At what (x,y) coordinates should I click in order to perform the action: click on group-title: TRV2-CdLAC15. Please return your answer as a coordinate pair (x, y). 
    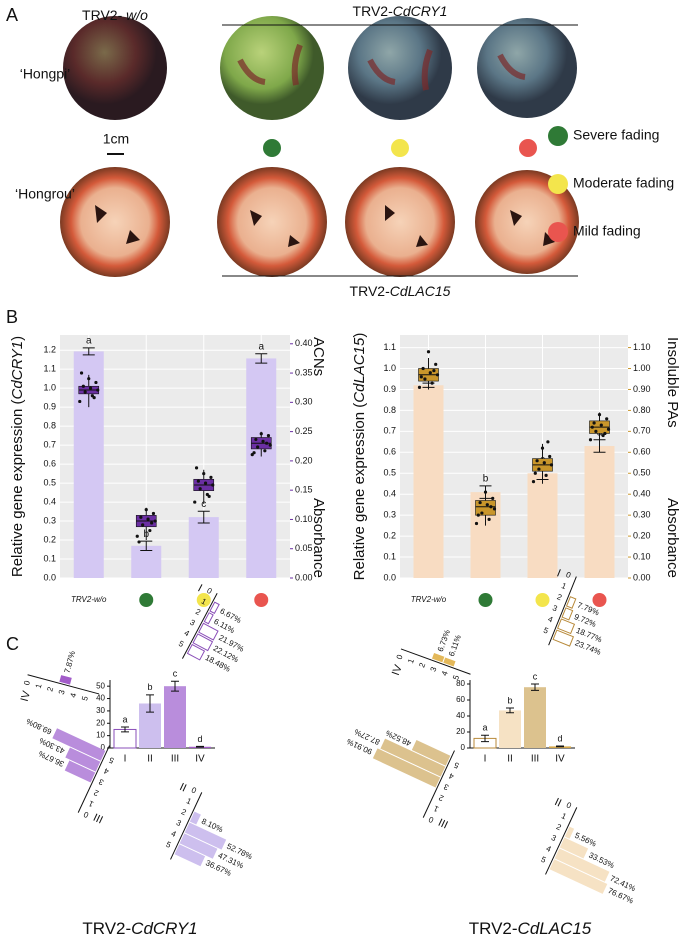
    Looking at the image, I should click on (530, 928).